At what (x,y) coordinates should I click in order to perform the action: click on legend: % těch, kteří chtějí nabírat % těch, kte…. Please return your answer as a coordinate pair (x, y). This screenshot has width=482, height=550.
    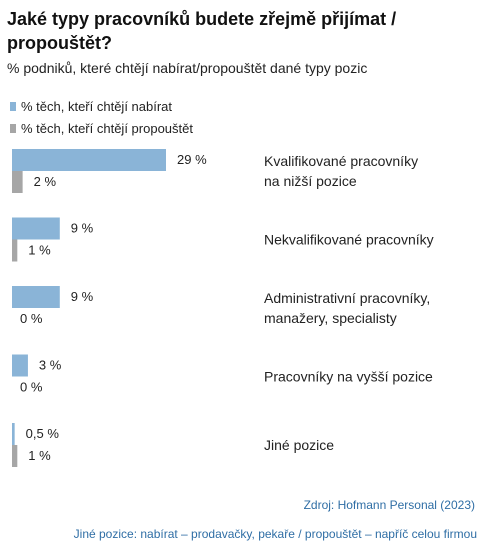
    Looking at the image, I should click on (101, 118).